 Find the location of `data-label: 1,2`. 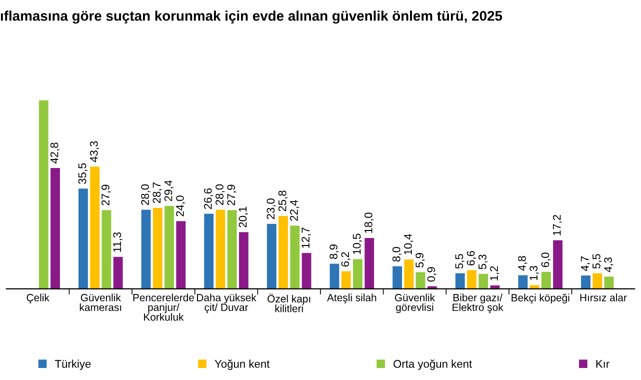

data-label: 1,2 is located at coordinates (495, 273).